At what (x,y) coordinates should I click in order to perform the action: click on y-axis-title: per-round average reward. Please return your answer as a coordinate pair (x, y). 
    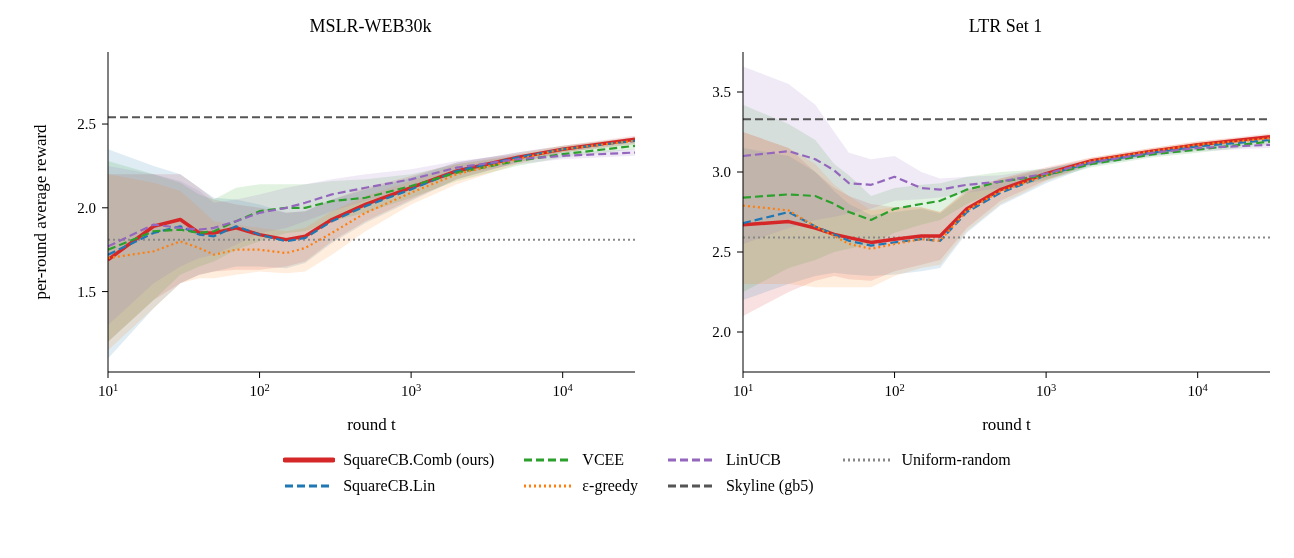
    Looking at the image, I should click on (41, 211).